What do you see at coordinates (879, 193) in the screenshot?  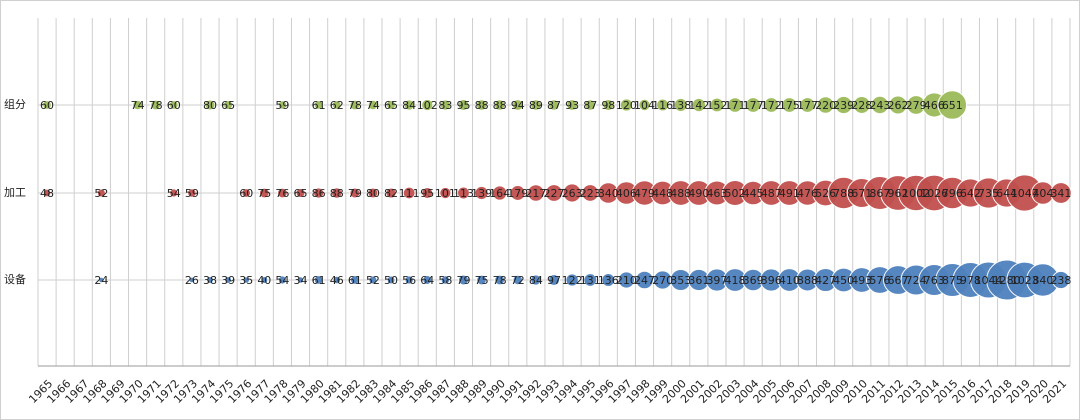 I see `data-label: 867` at bounding box center [879, 193].